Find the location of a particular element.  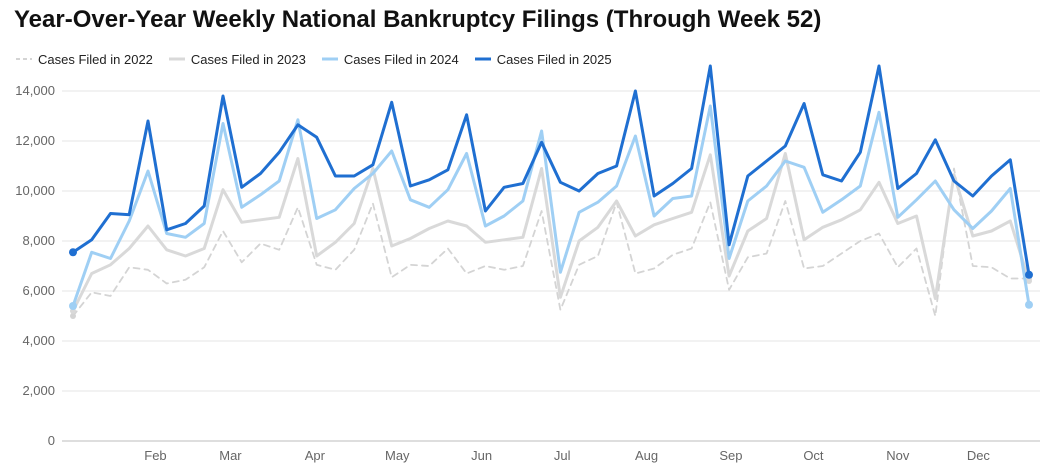

legend-label-2025: Cases Filed in 2025 is located at coordinates (554, 59).